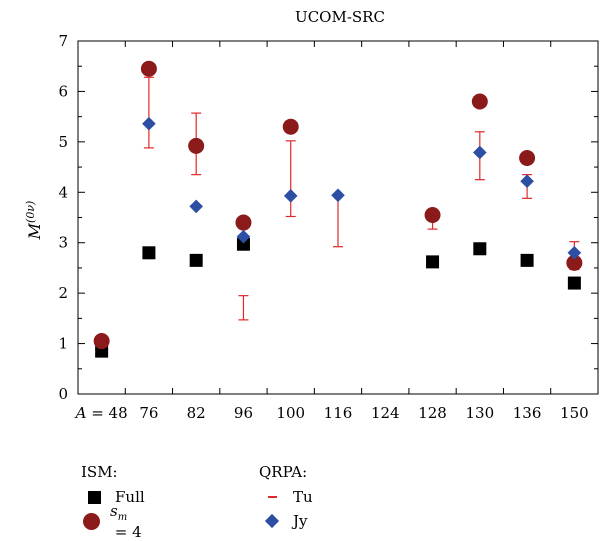 This screenshot has width=604, height=541. I want to click on y-tick-label: 0, so click(63, 394).